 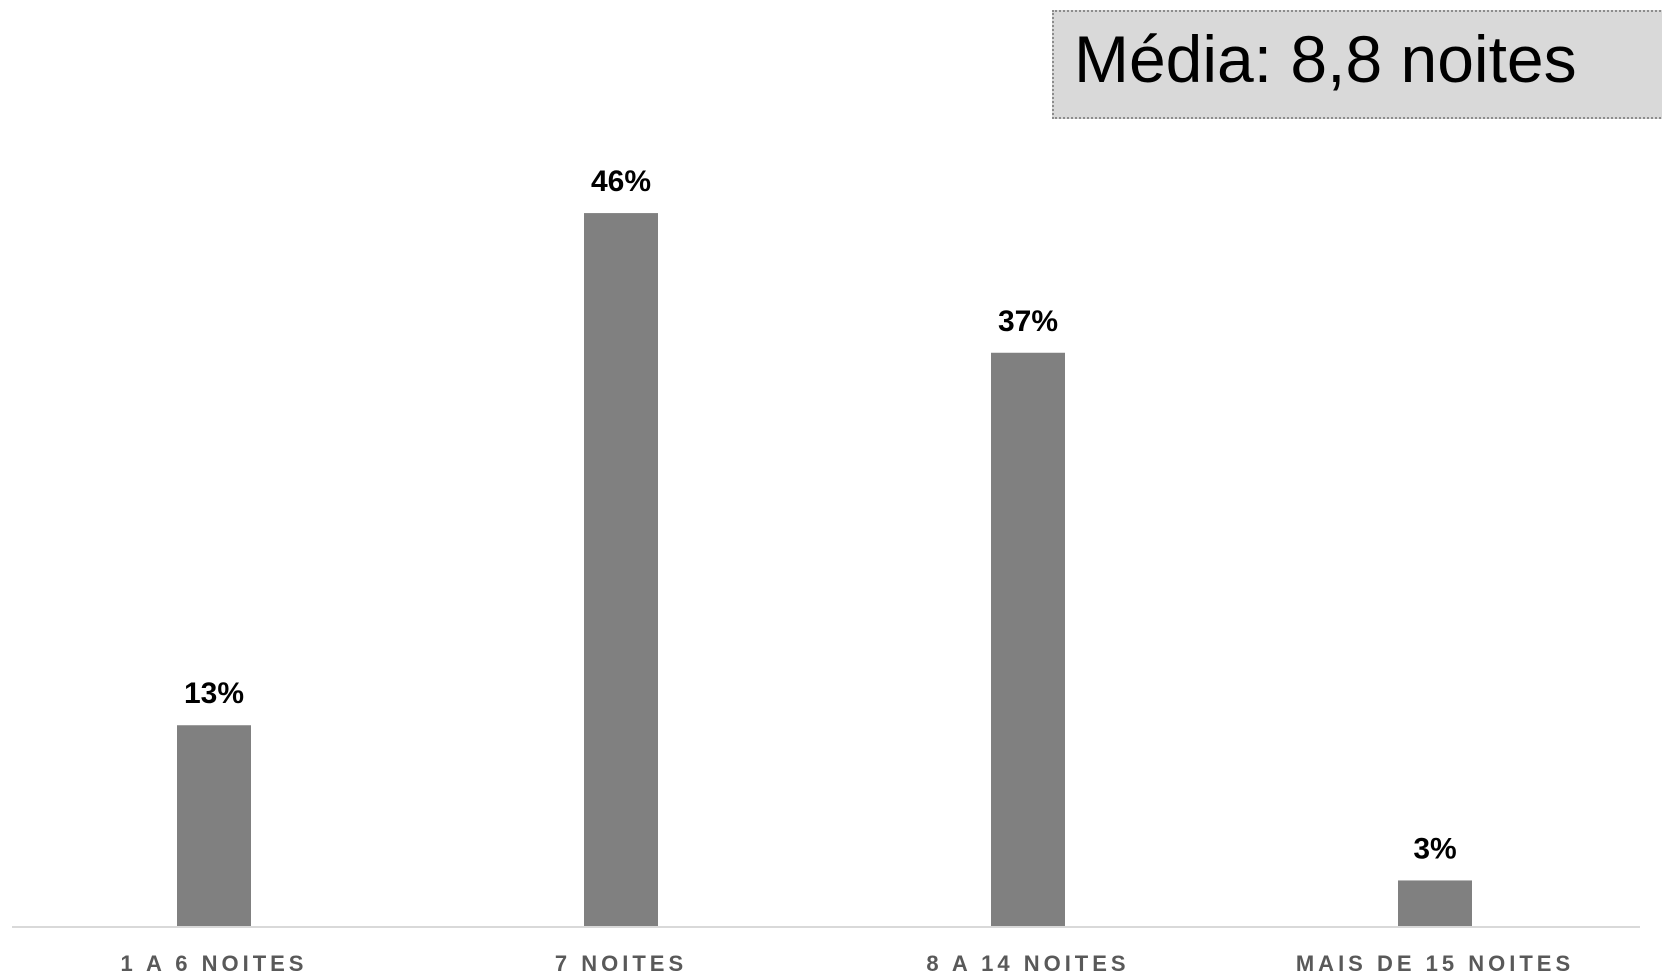 I want to click on mean-annotation-box: Média: 8,8 noites, so click(x=1357, y=64).